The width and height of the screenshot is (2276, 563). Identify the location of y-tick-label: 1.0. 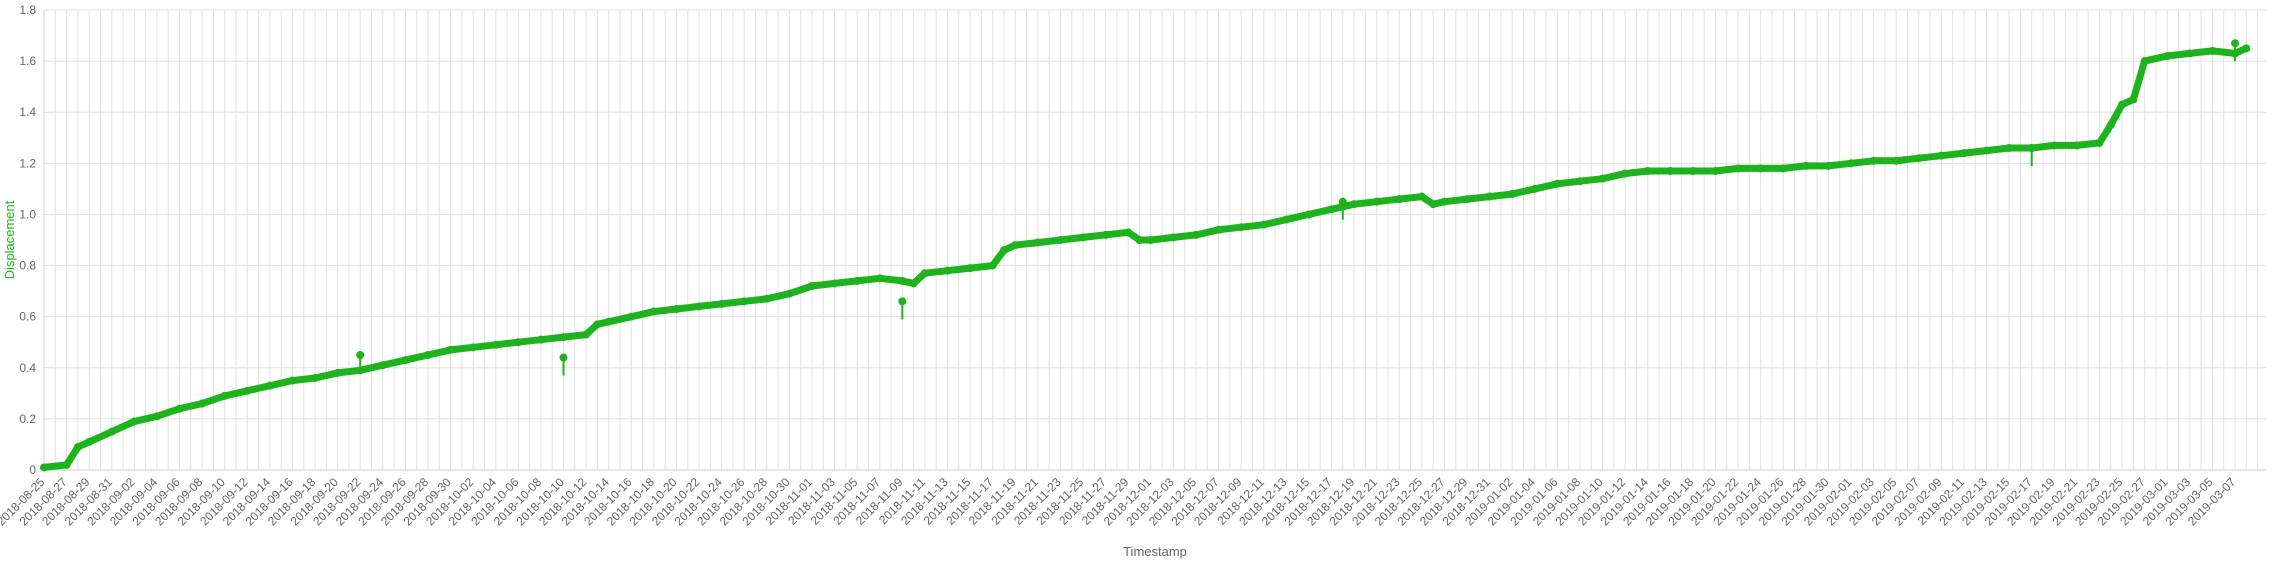
(27, 214).